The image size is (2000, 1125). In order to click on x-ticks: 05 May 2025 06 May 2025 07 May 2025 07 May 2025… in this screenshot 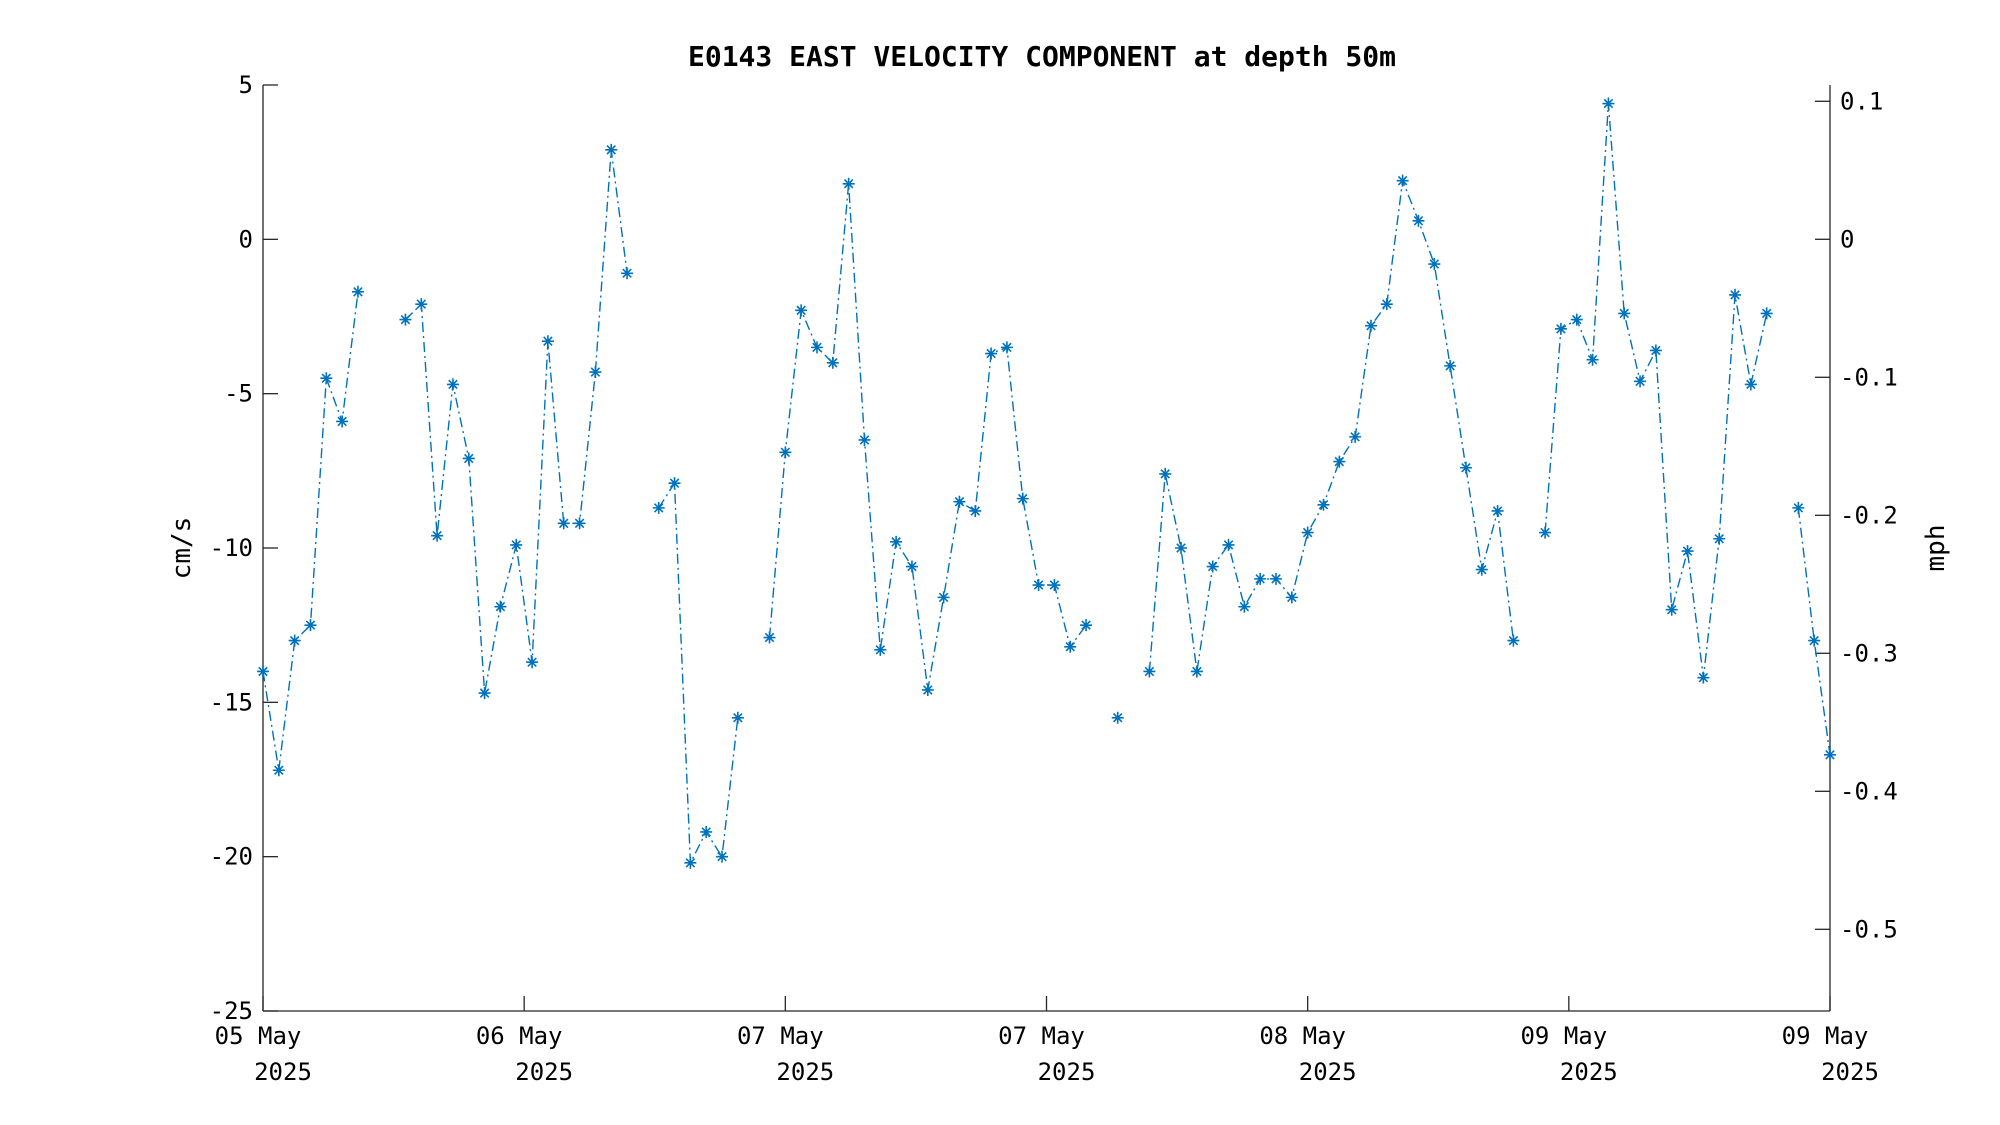, I will do `click(1047, 1041)`.